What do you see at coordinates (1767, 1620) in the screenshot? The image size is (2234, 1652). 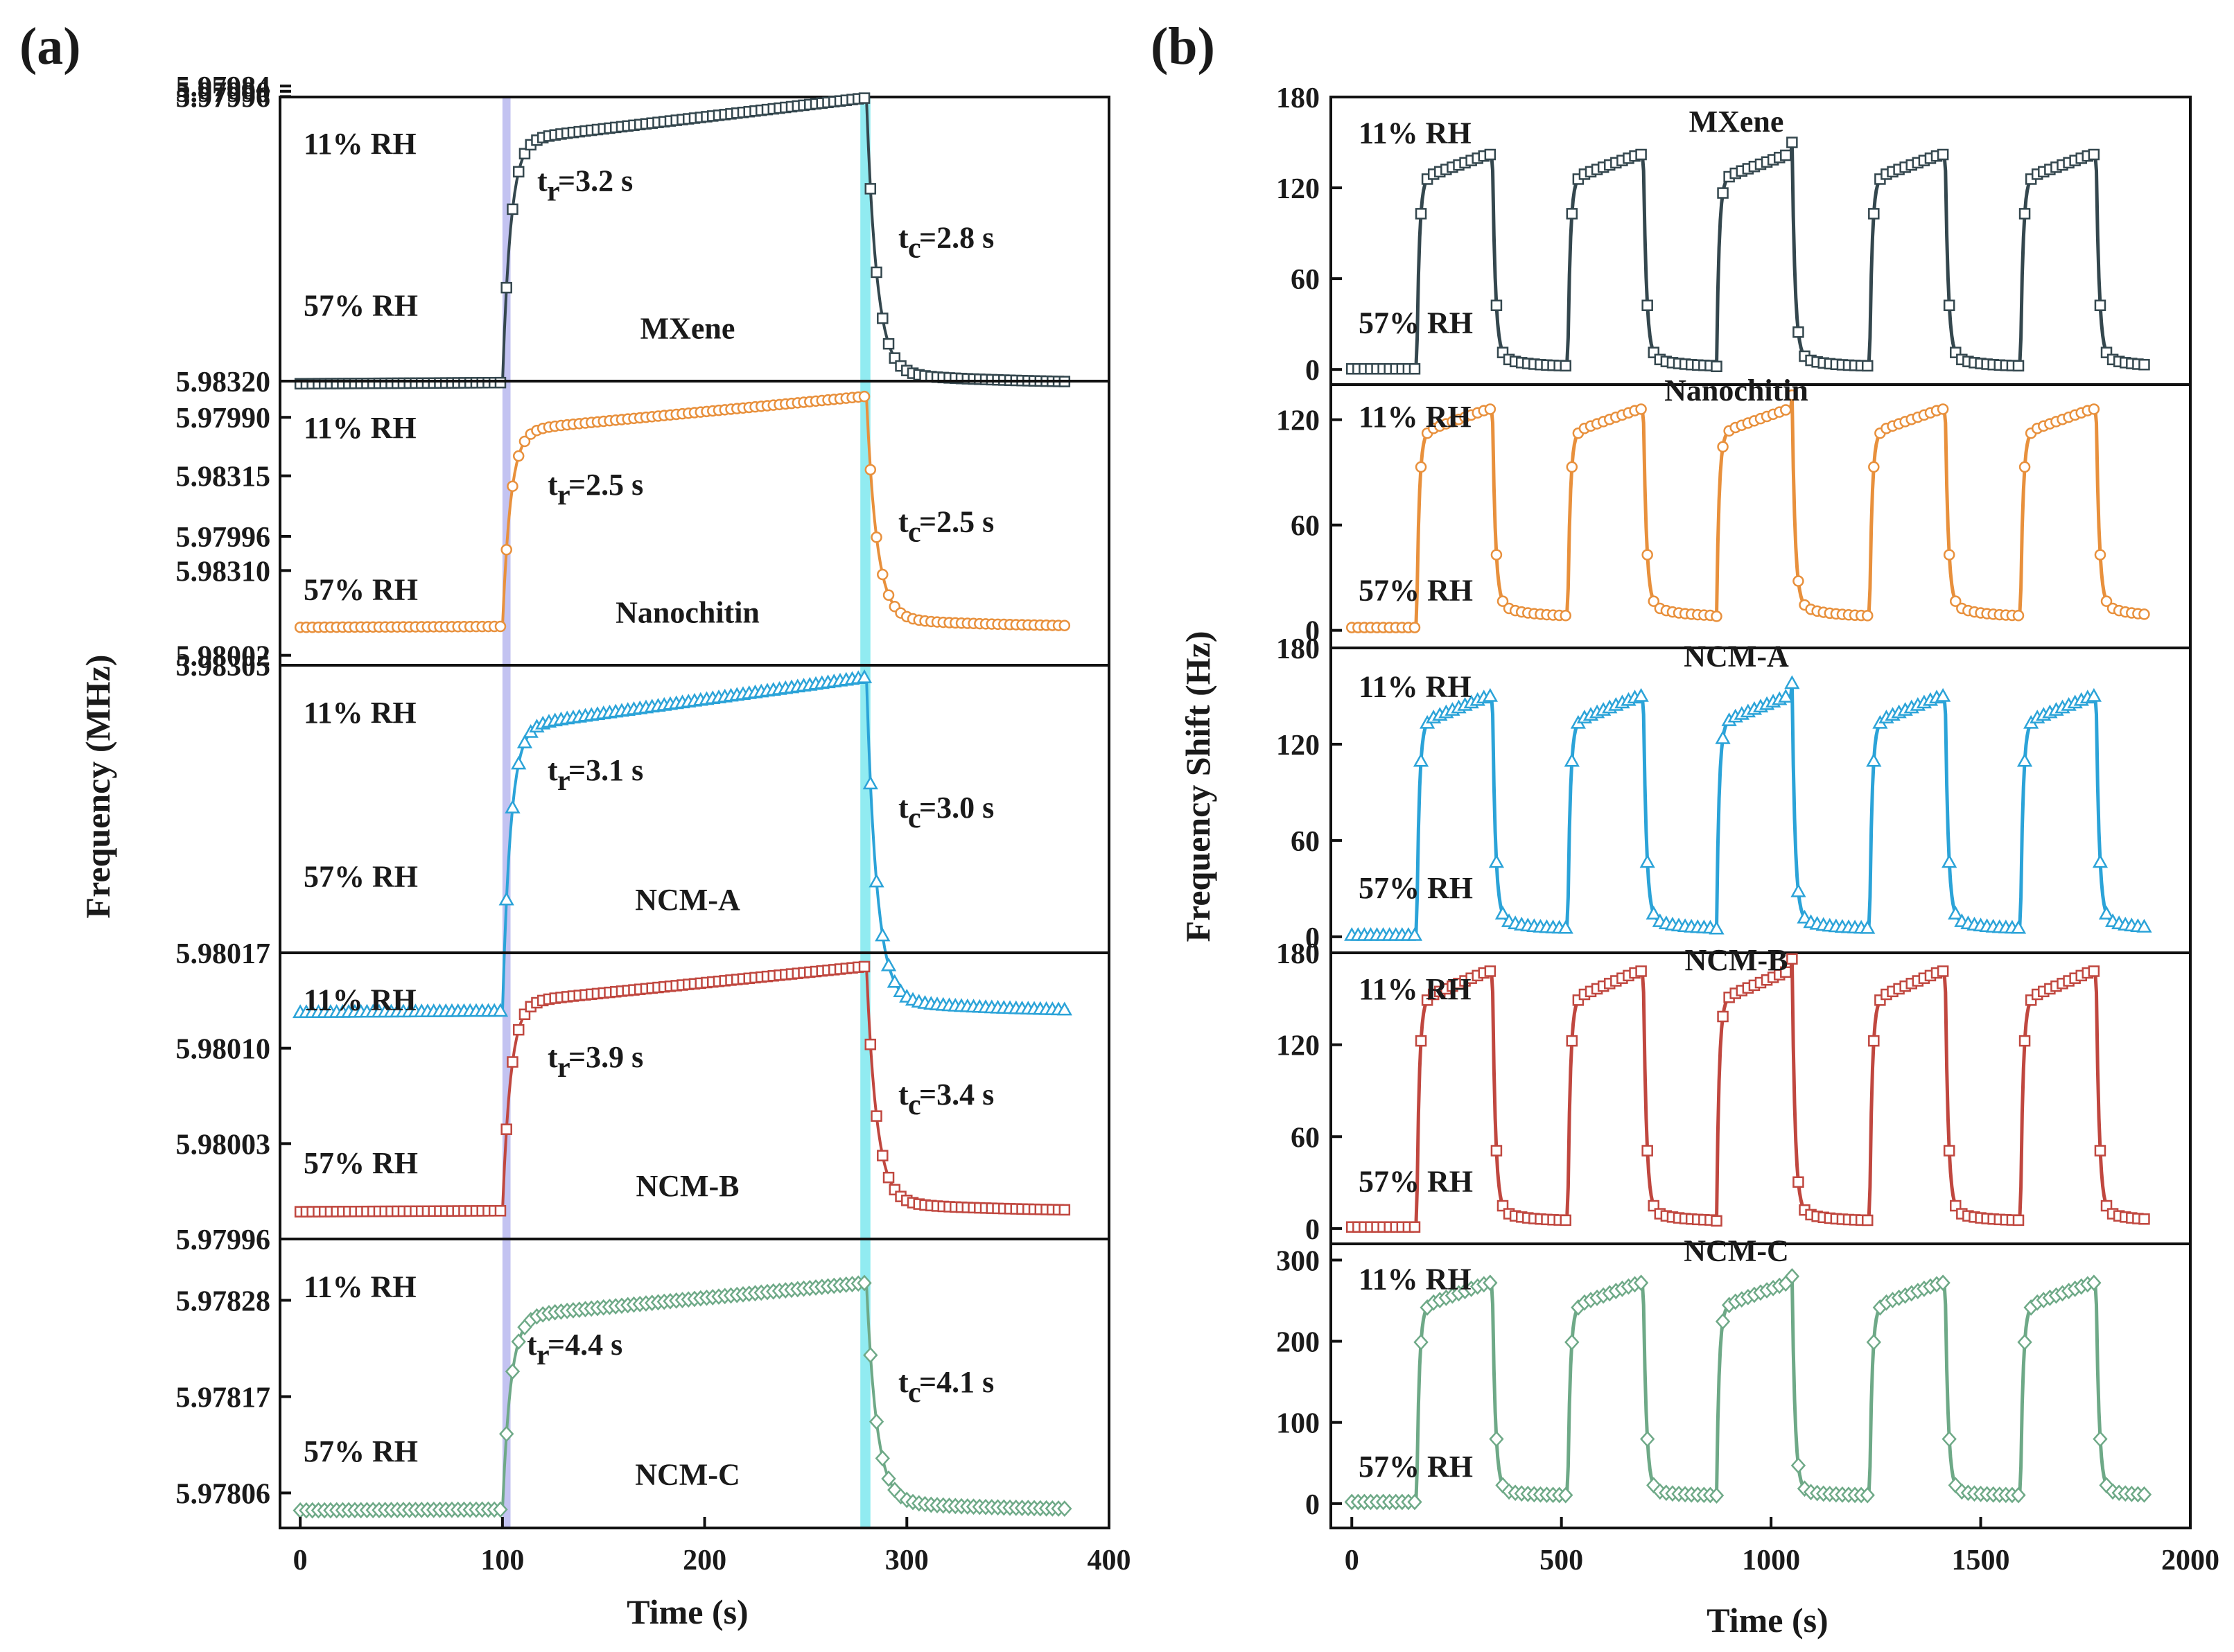 I see `panel-b-x-axis-label: Time (s)` at bounding box center [1767, 1620].